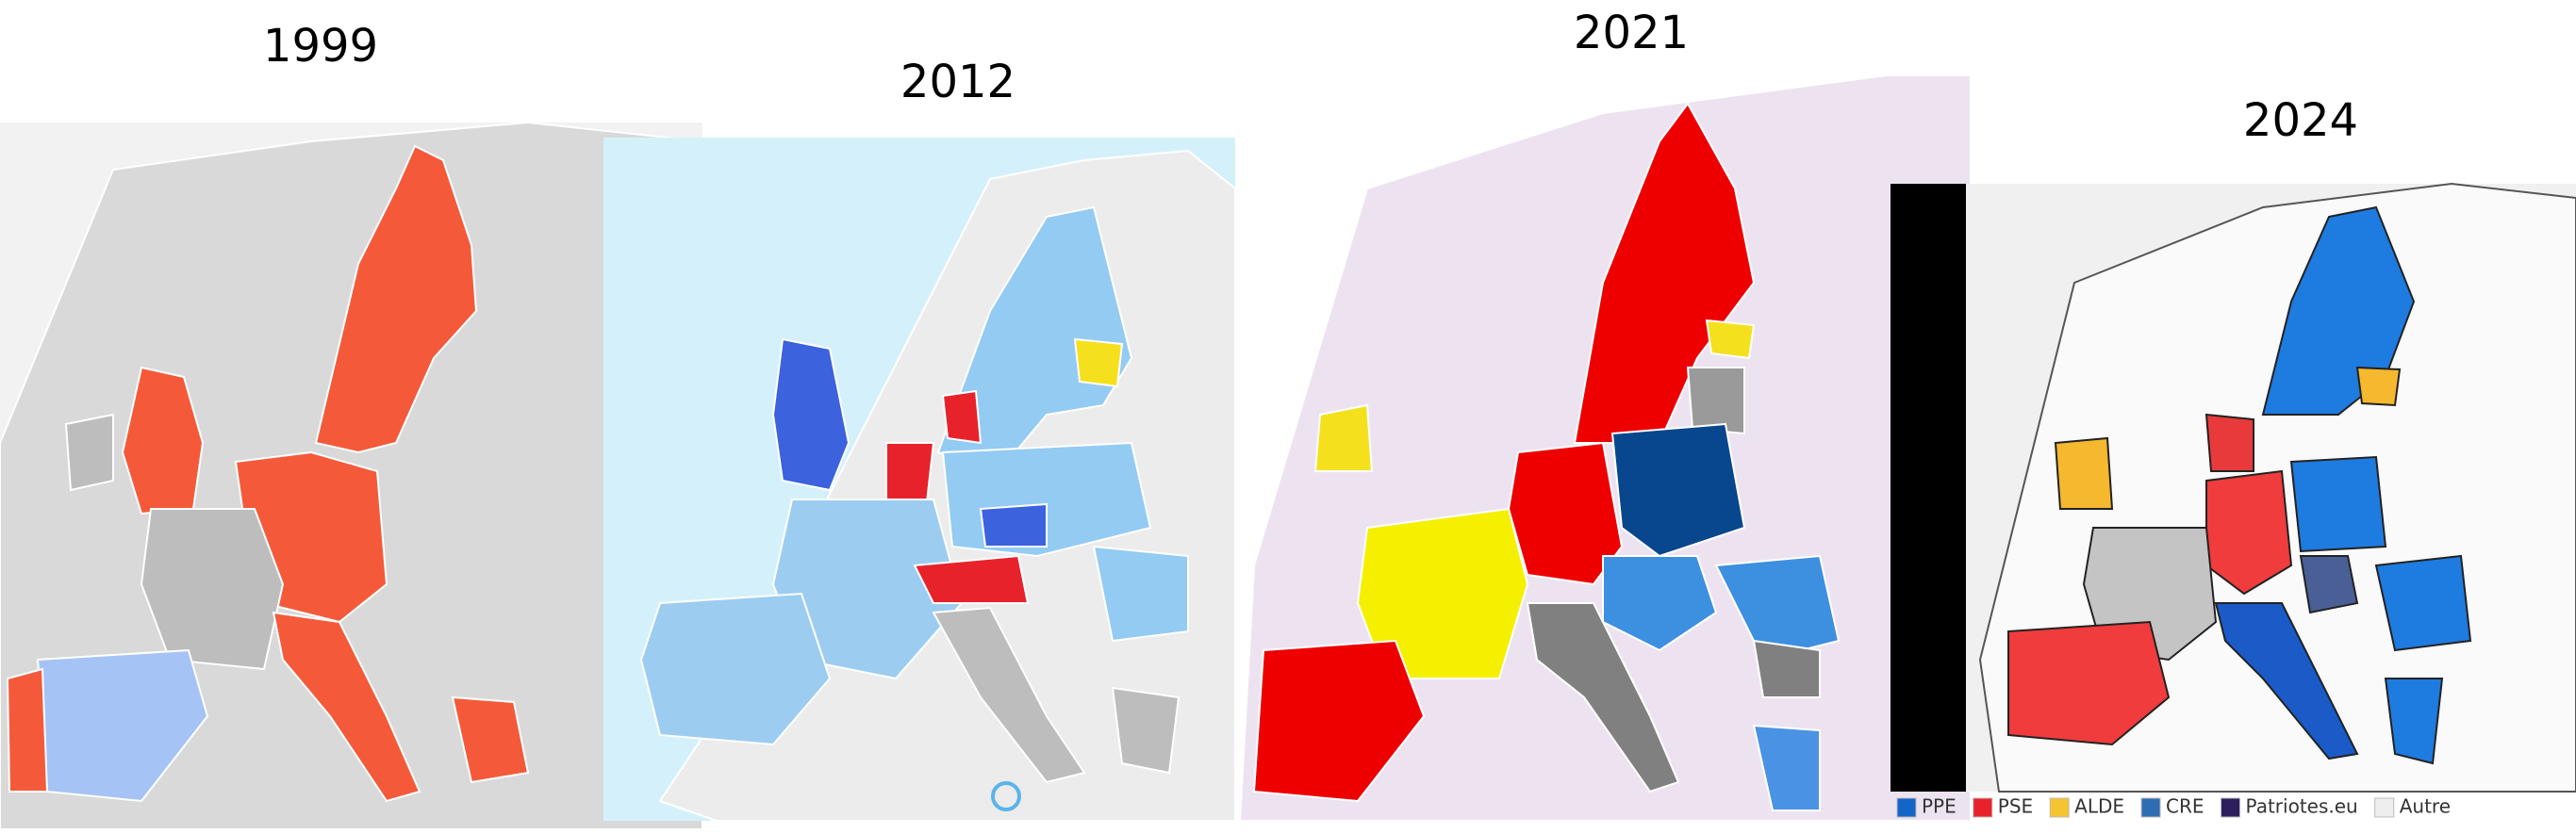 This screenshot has height=834, width=2576. Describe the element at coordinates (1939, 806) in the screenshot. I see `legend-label: PPE` at that location.